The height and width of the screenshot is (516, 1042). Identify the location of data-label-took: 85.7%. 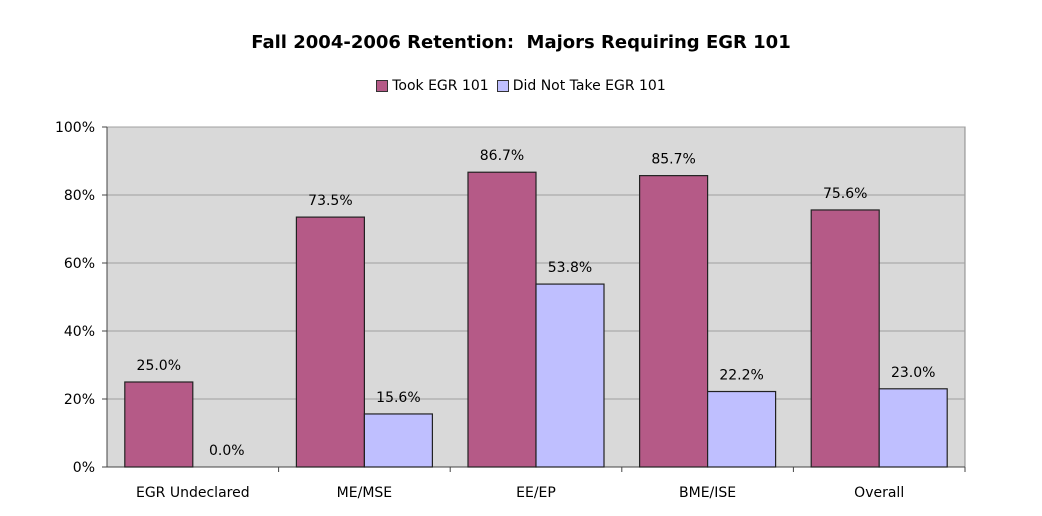
(673, 160).